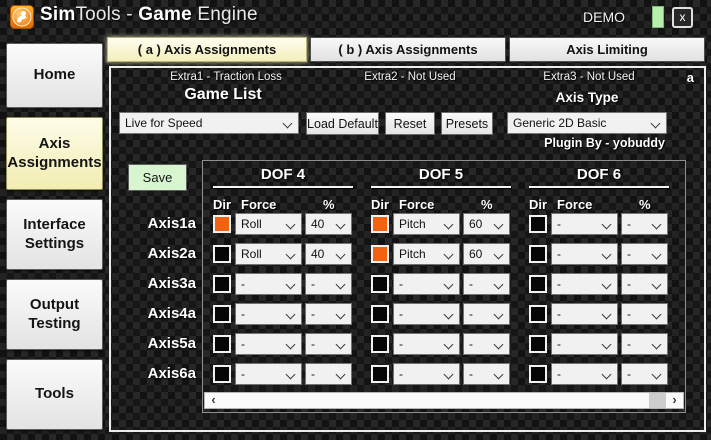 Image resolution: width=711 pixels, height=440 pixels. What do you see at coordinates (251, 254) in the screenshot?
I see `force-selected: Roll` at bounding box center [251, 254].